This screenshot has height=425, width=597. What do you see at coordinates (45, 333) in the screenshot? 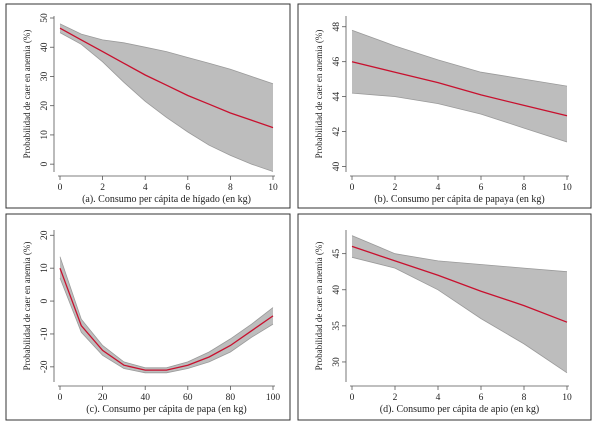
I see `y-tick-label: -10` at bounding box center [45, 333].